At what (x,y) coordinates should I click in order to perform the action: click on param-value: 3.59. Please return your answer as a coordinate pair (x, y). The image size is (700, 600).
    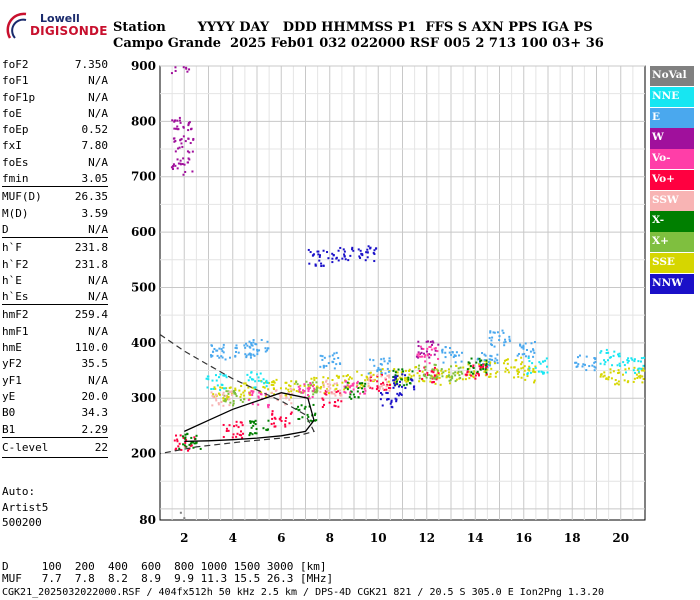
    Looking at the image, I should click on (95, 213).